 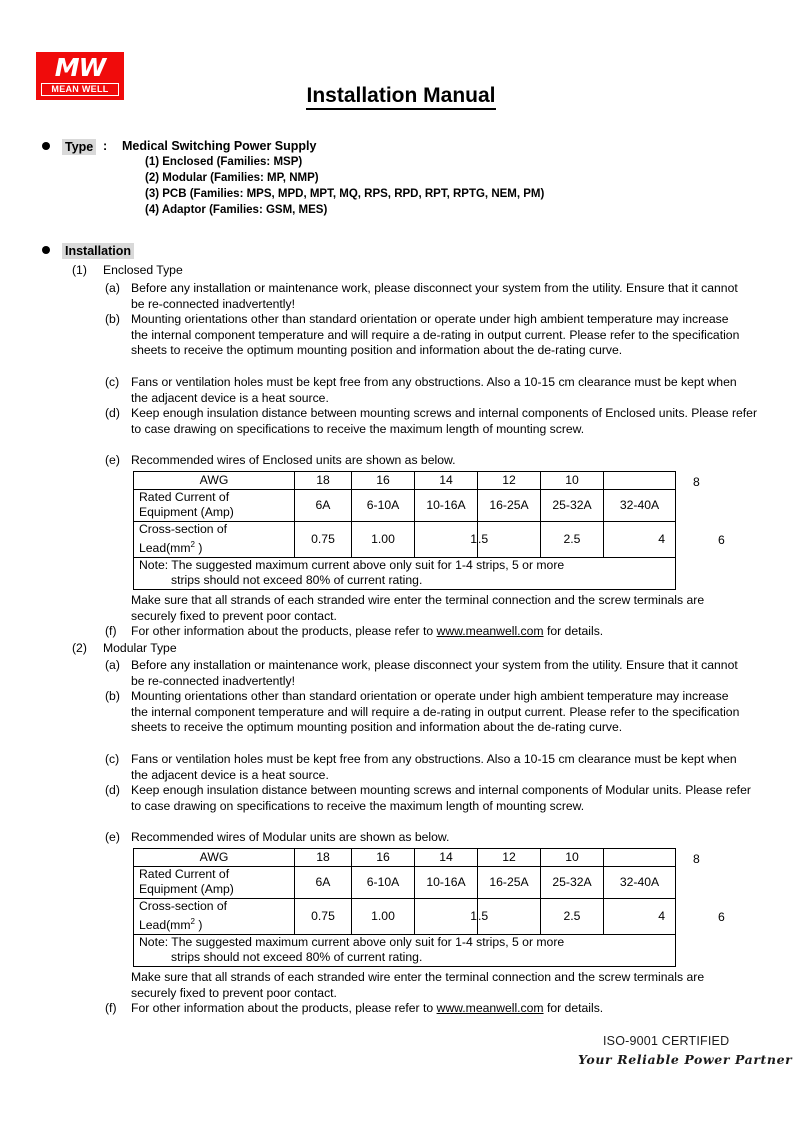 What do you see at coordinates (105, 146) in the screenshot?
I see `type-colon: :` at bounding box center [105, 146].